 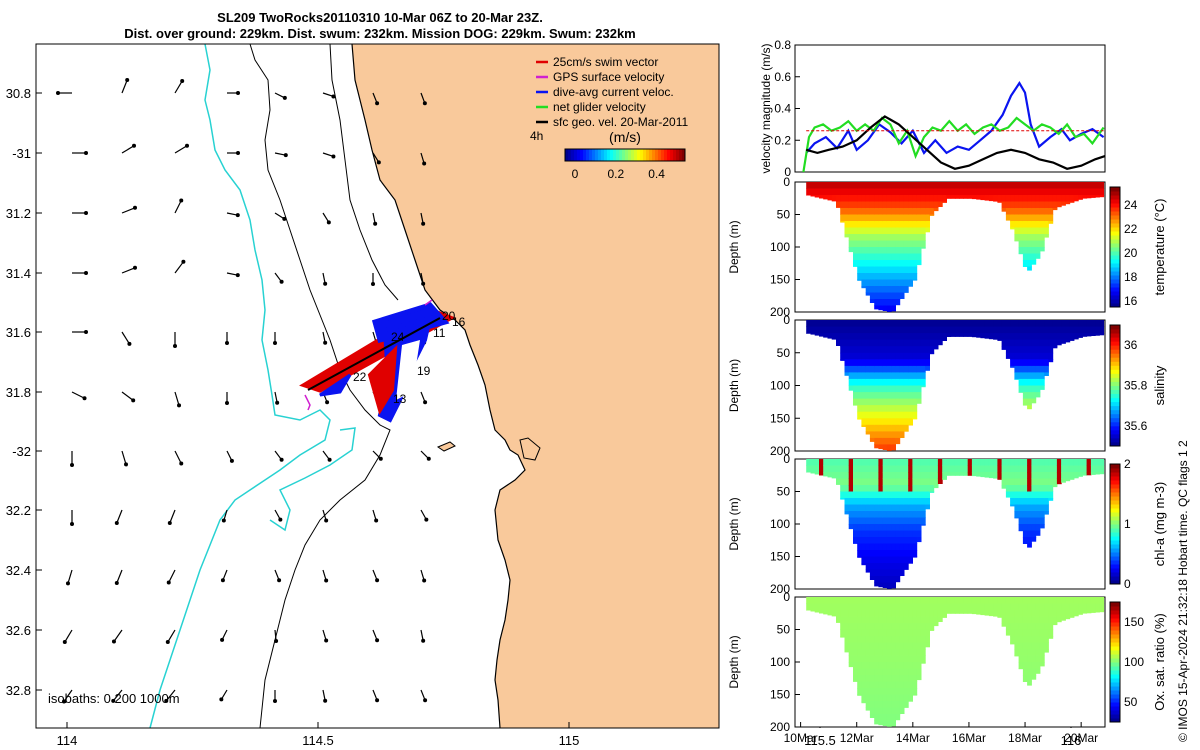 What do you see at coordinates (124, 457) in the screenshot?
I see `current-arrow` at bounding box center [124, 457].